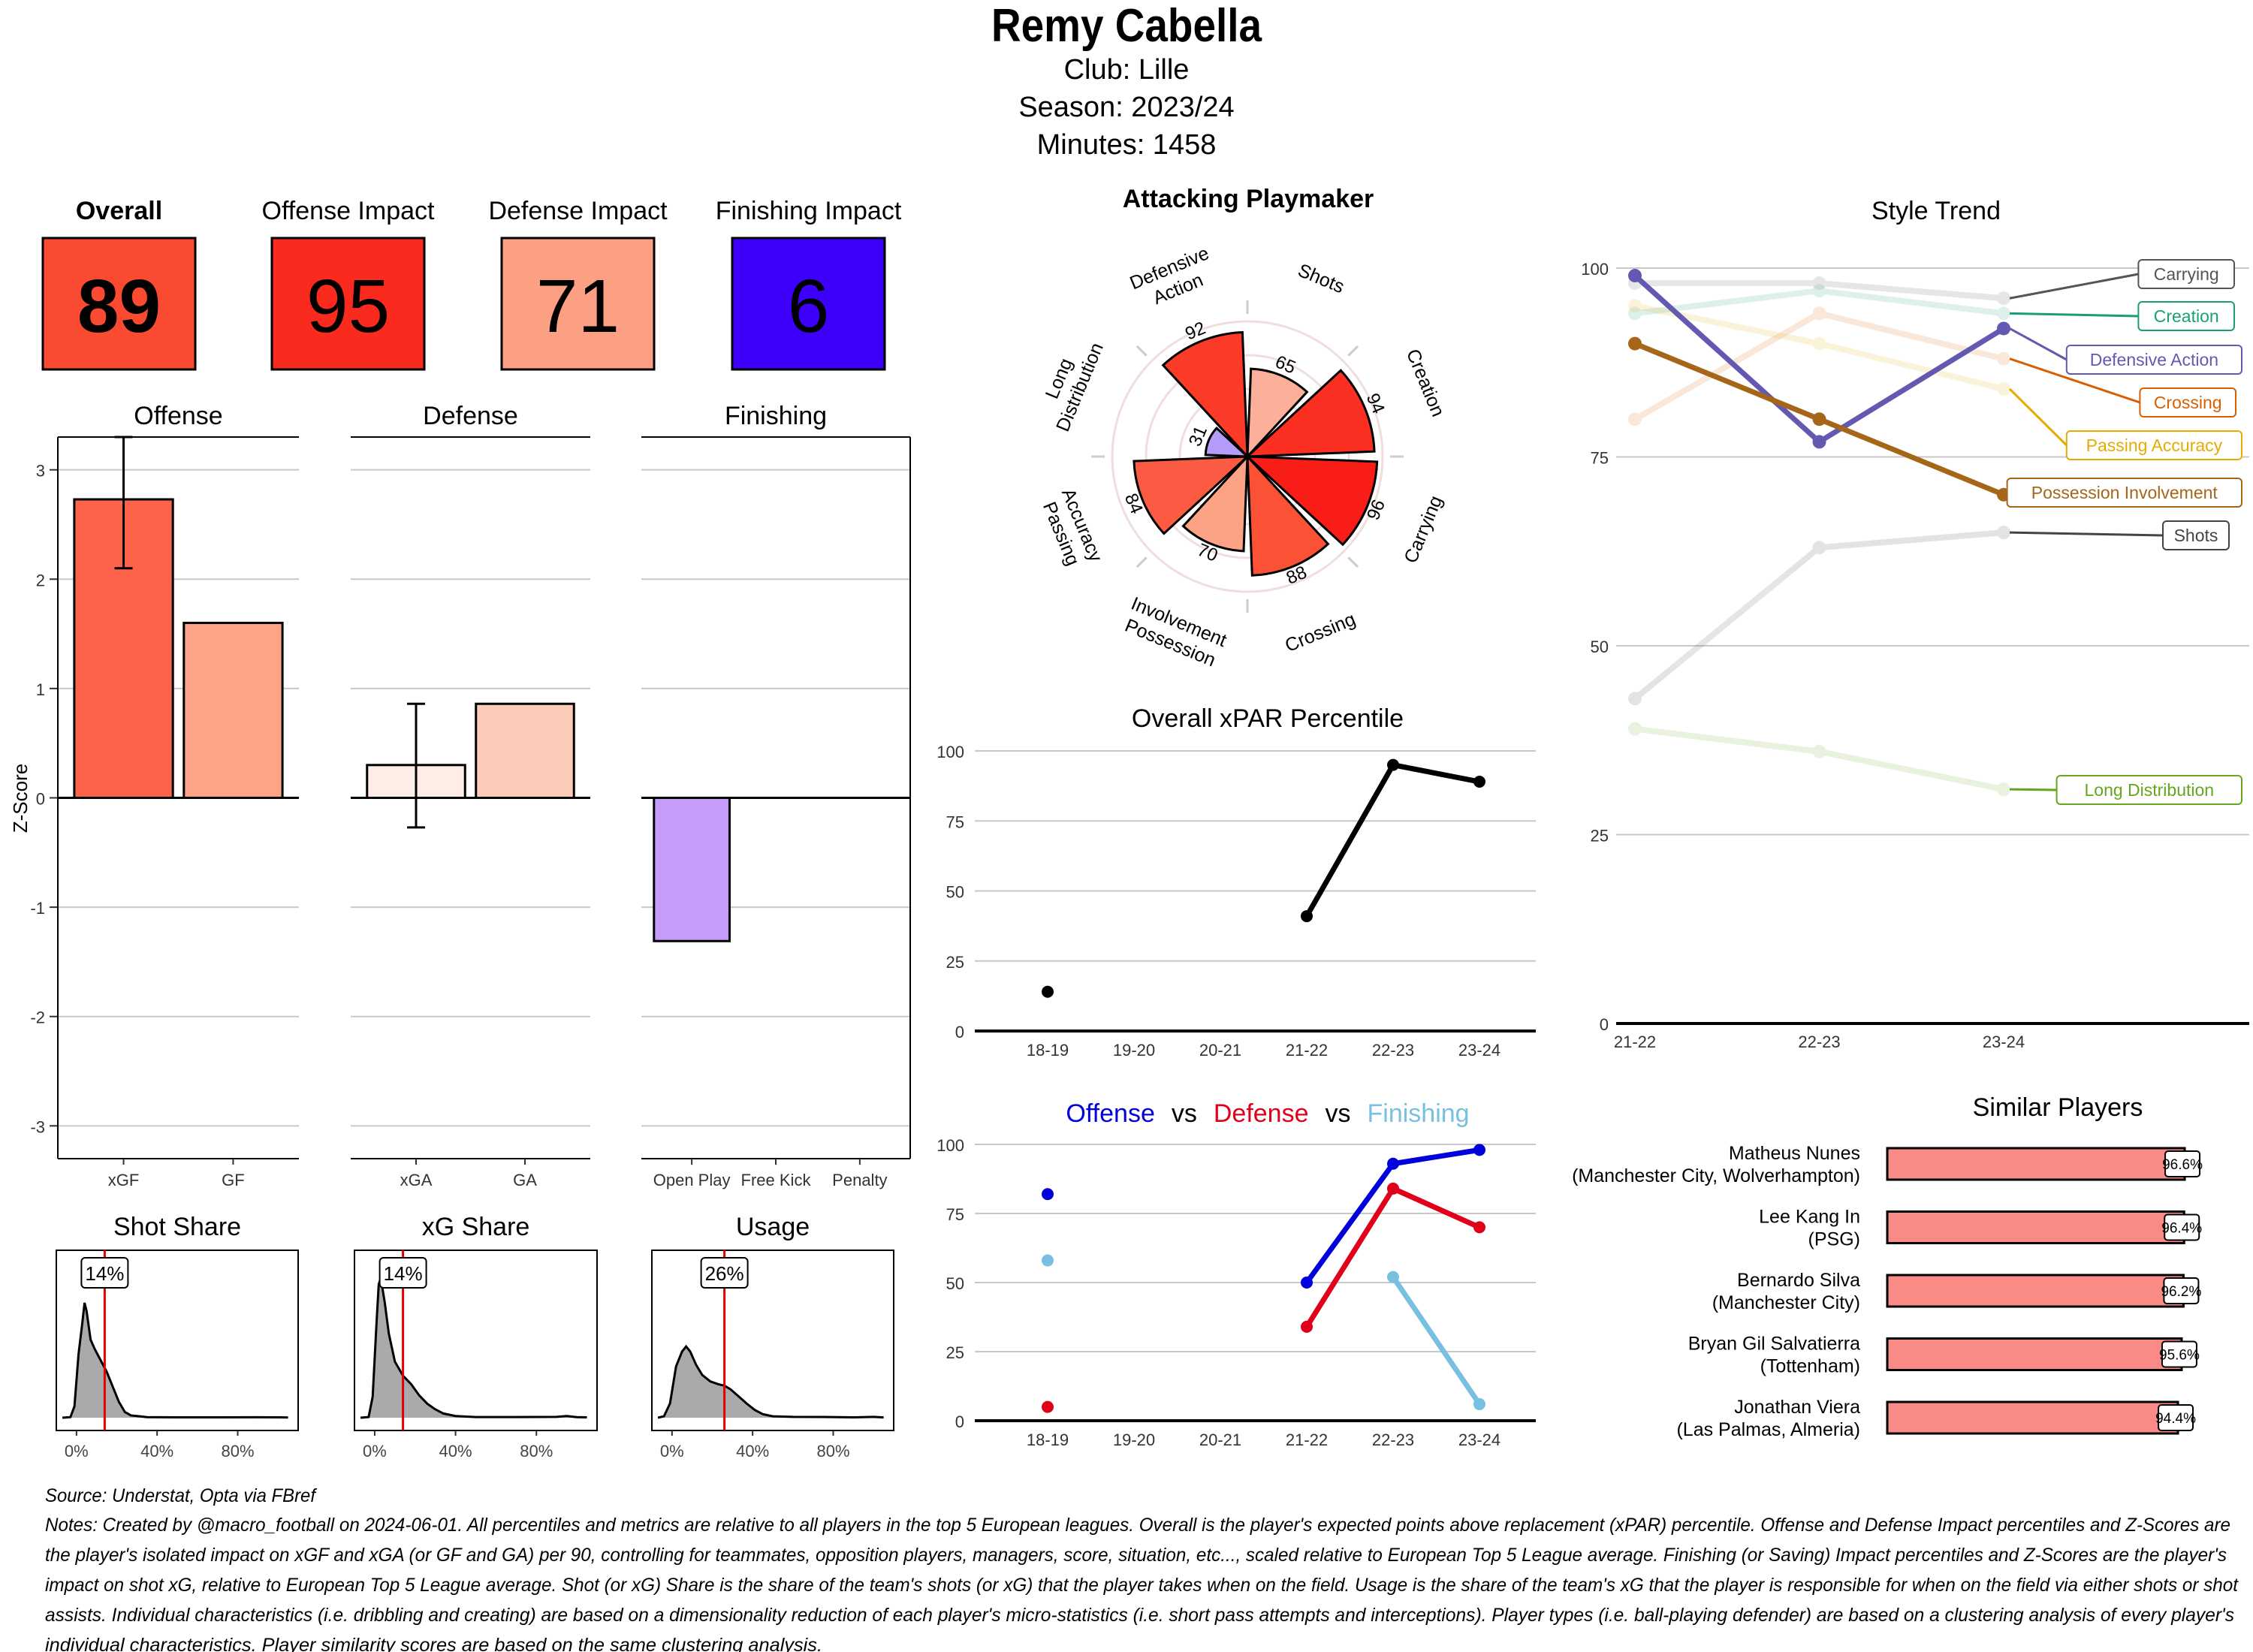 The width and height of the screenshot is (2253, 1652). Describe the element at coordinates (417, 1180) in the screenshot. I see `x-tick-label: xGA` at that location.